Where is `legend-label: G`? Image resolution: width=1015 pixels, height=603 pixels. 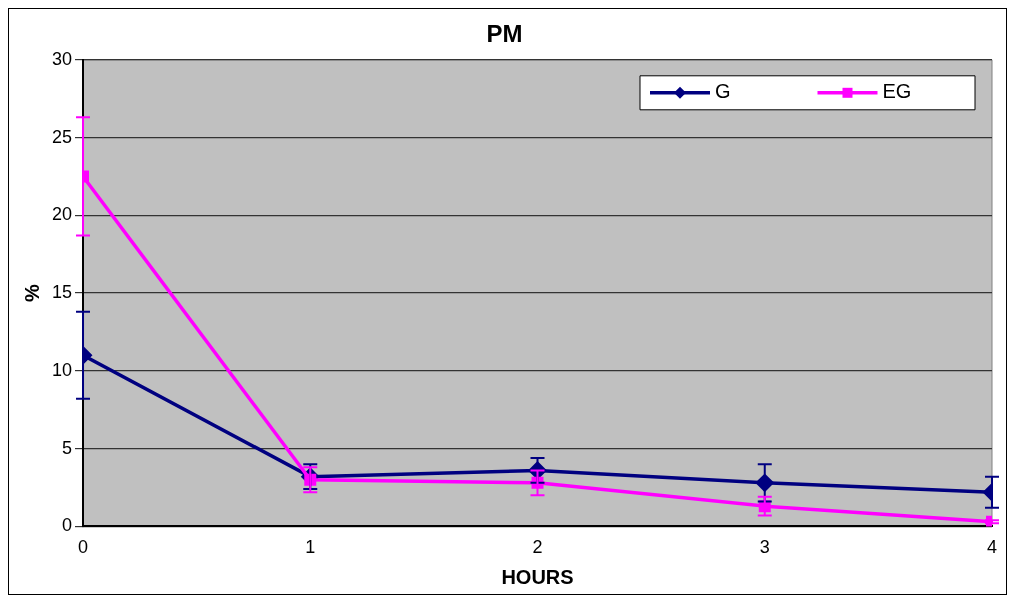 legend-label: G is located at coordinates (723, 91).